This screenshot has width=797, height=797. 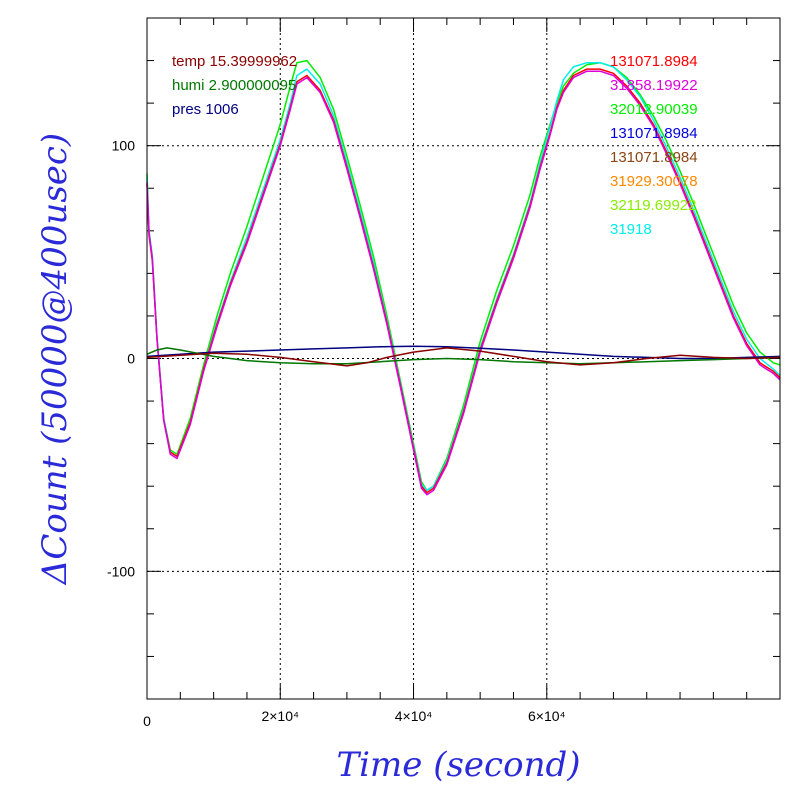 What do you see at coordinates (654, 109) in the screenshot?
I see `legend-right-entry: 32012.90039` at bounding box center [654, 109].